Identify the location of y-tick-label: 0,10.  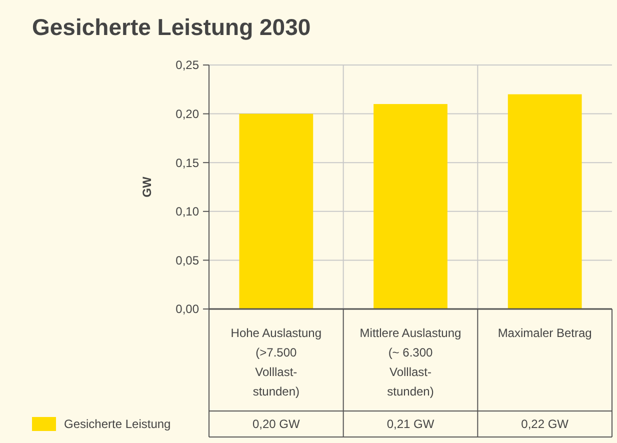
(188, 211).